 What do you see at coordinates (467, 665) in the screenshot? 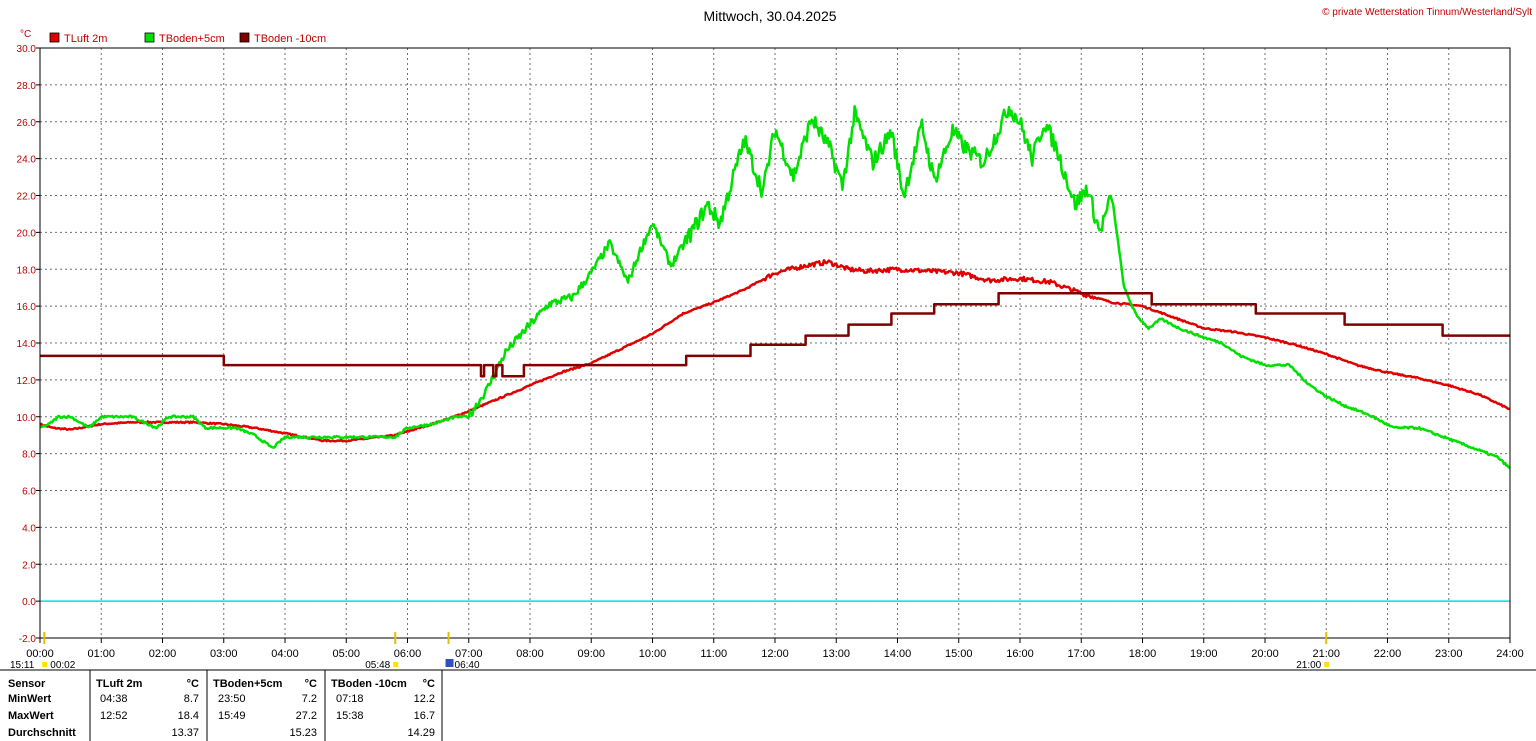
I see `event-label: 06:40` at bounding box center [467, 665].